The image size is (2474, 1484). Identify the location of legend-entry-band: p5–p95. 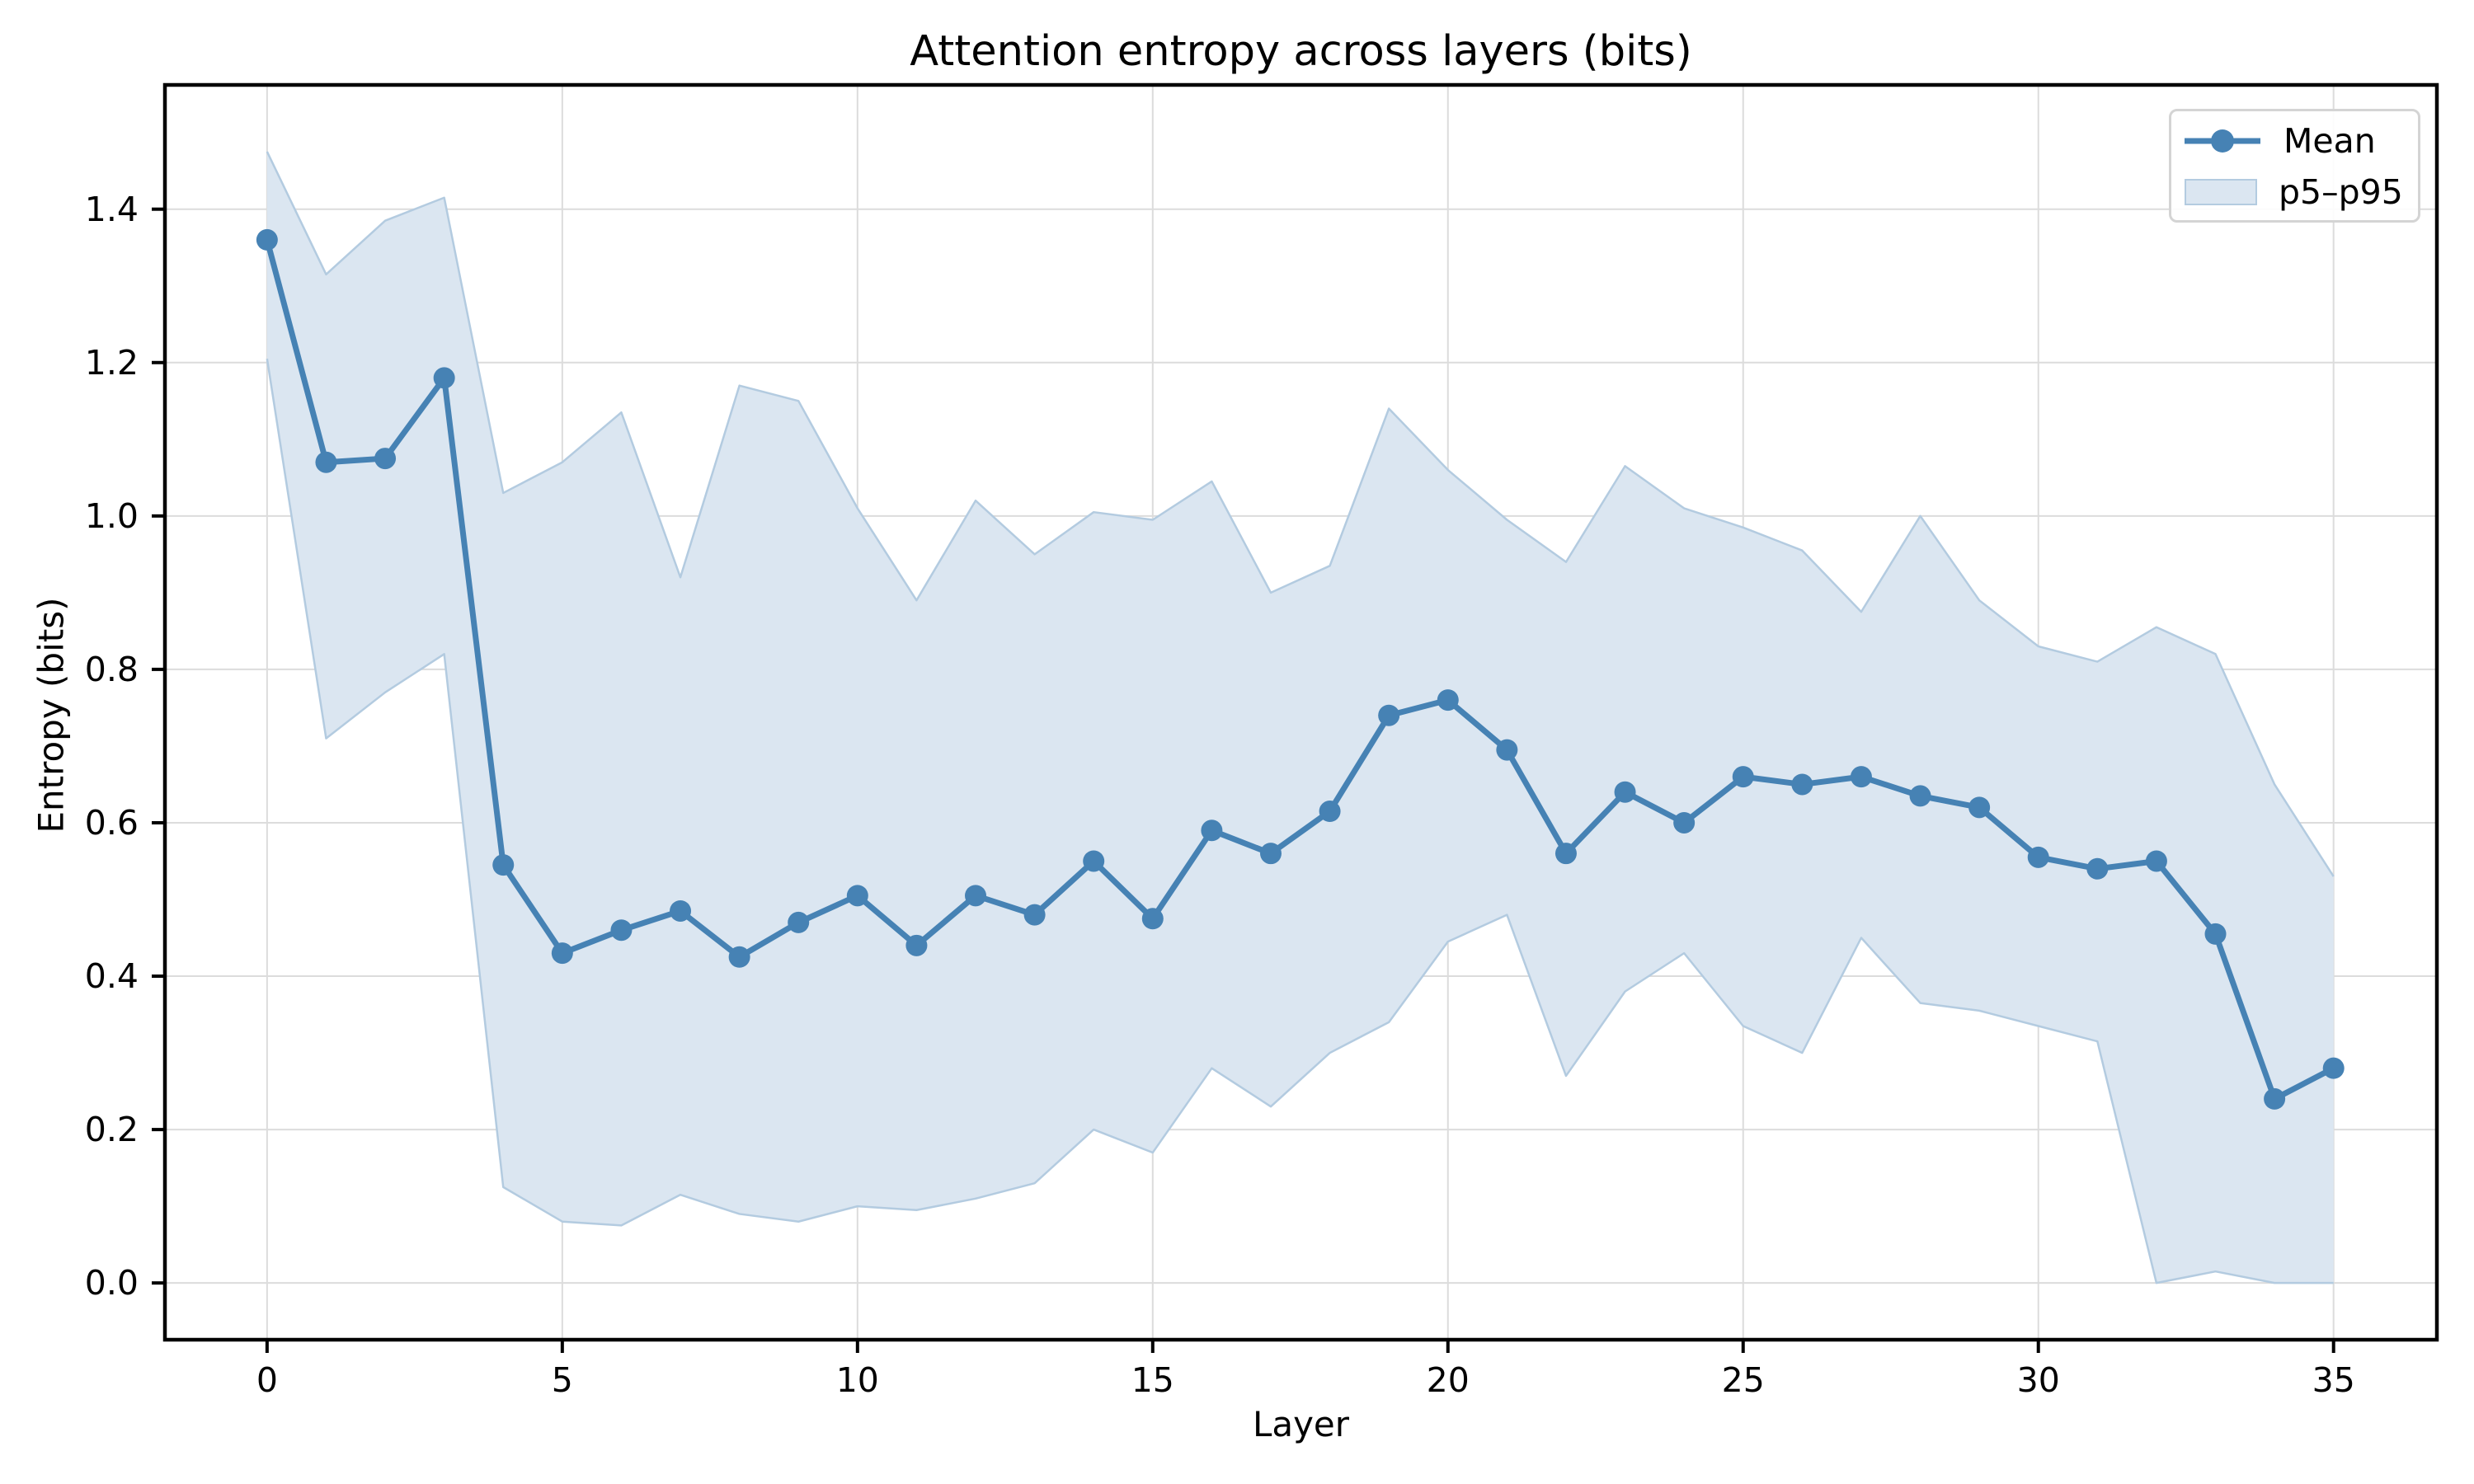
(2294, 192).